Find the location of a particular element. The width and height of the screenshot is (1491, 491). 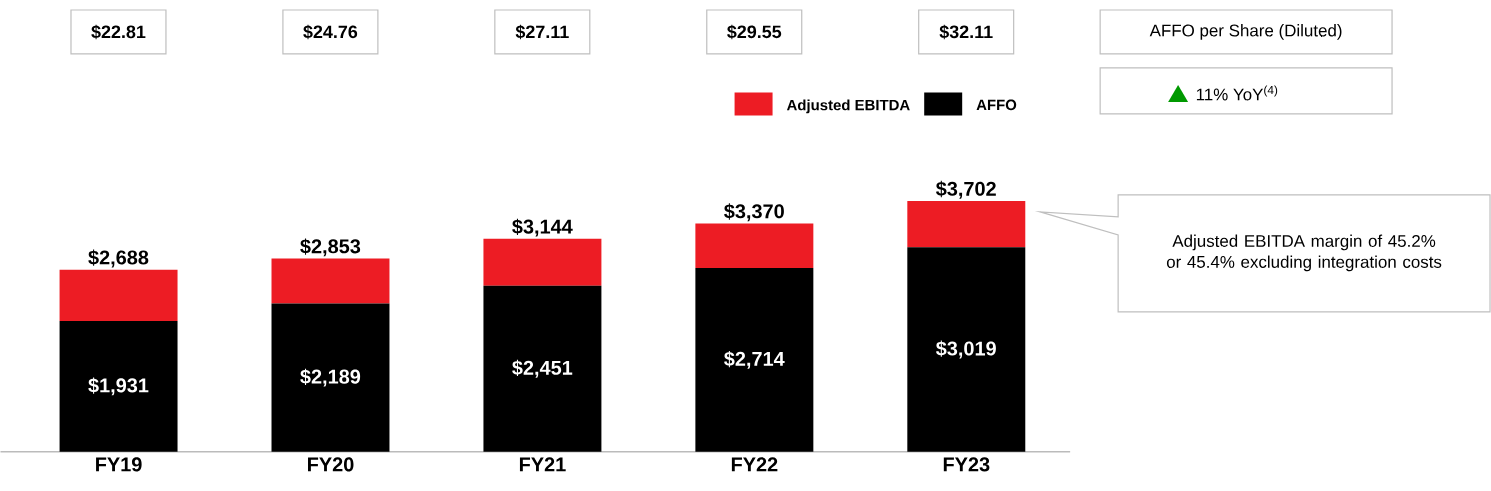

text: $24.76 is located at coordinates (330, 32).